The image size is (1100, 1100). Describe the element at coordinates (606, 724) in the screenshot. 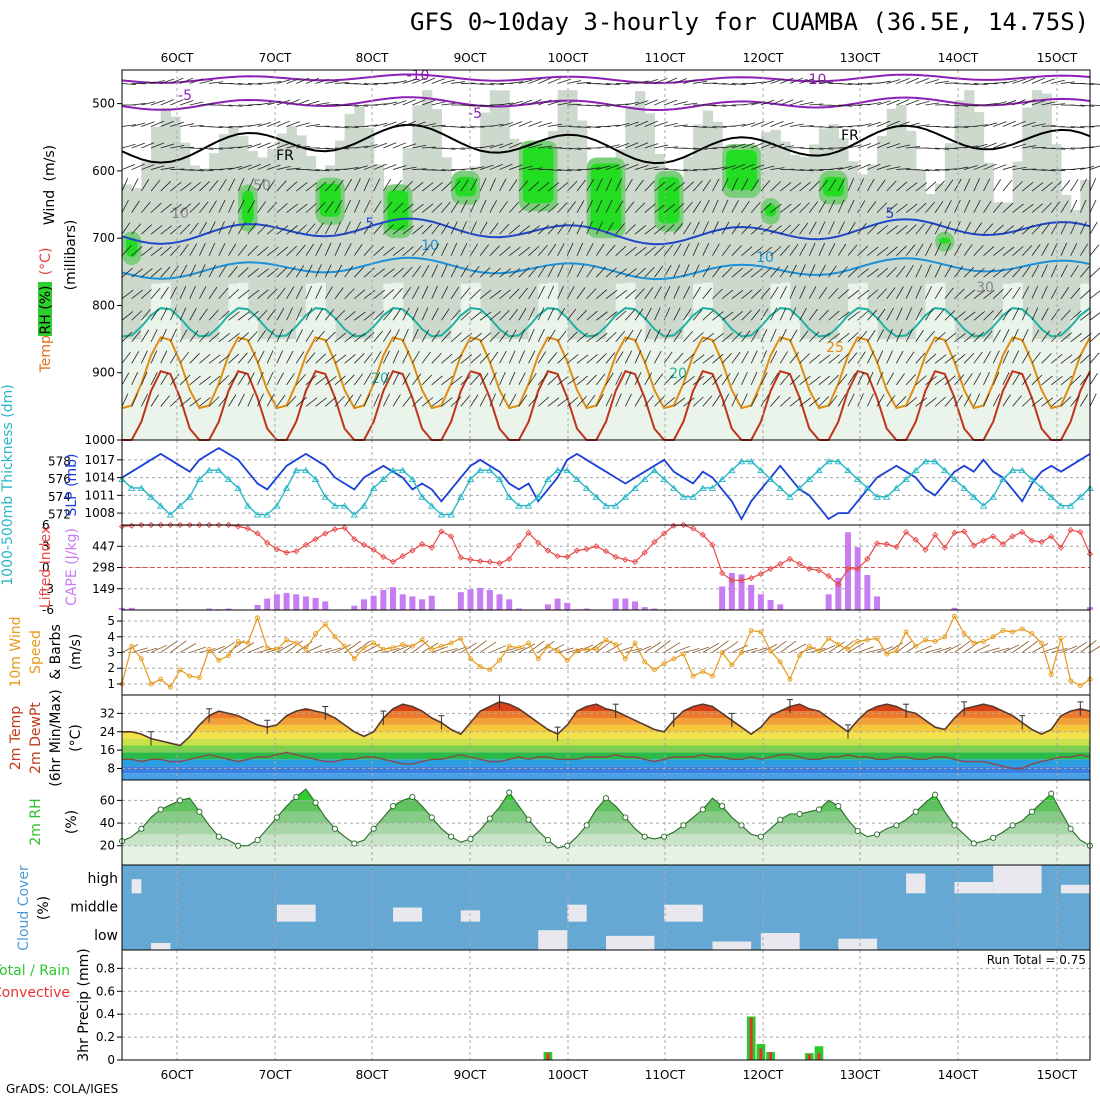

I see `temperature-line` at that location.